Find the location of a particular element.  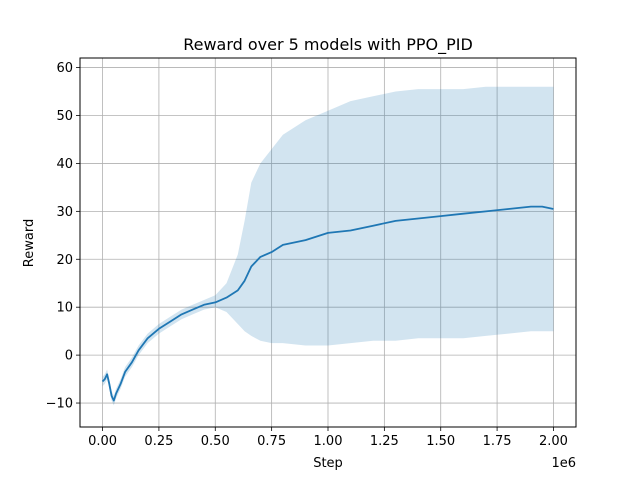

x-tick-label: 2.00 is located at coordinates (553, 441).